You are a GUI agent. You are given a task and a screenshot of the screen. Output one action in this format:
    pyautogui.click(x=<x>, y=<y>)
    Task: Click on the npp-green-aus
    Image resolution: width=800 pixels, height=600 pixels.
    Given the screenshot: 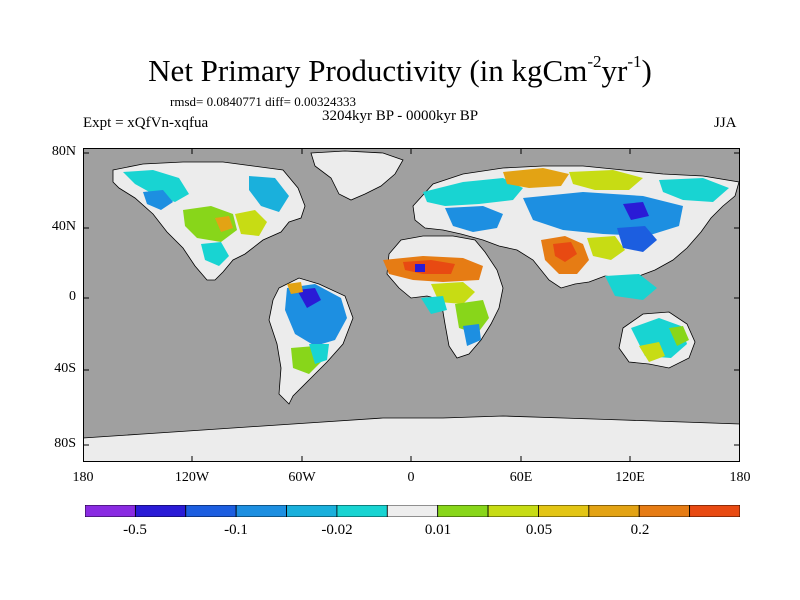 What is the action you would take?
    pyautogui.click(x=679, y=336)
    